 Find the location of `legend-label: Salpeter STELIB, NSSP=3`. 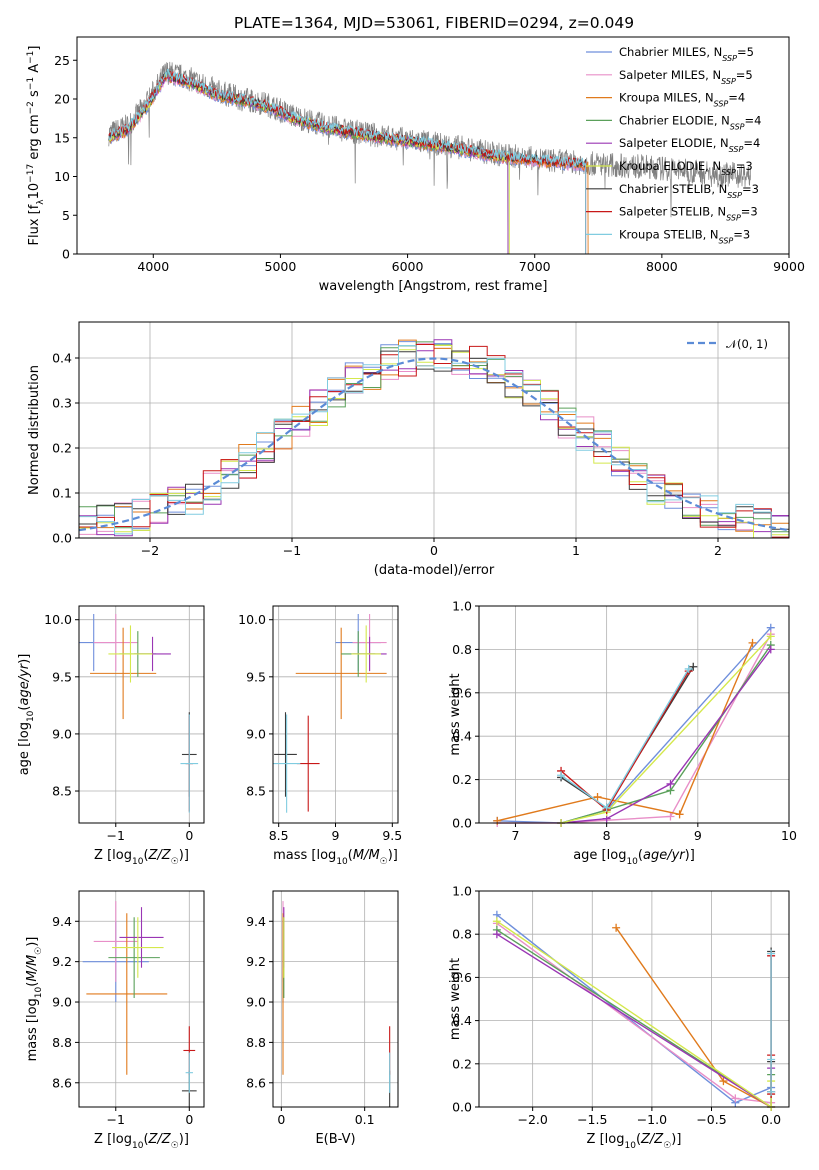

legend-label: Salpeter STELIB, NSSP=3 is located at coordinates (688, 214).